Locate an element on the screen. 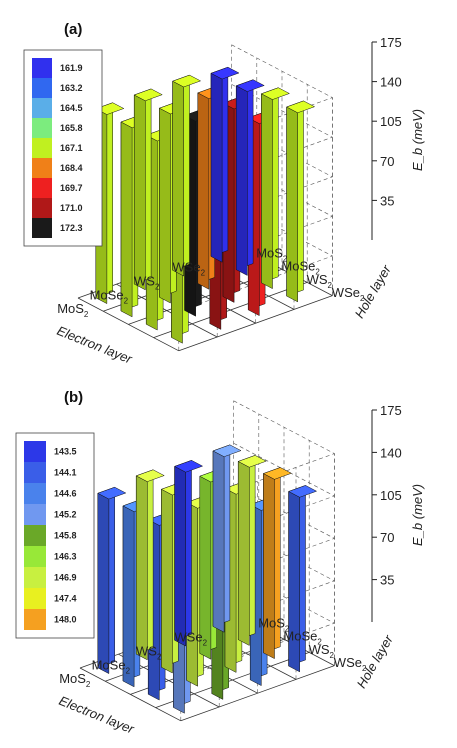 The image size is (457, 748). z-tick-label: 70 is located at coordinates (387, 537).